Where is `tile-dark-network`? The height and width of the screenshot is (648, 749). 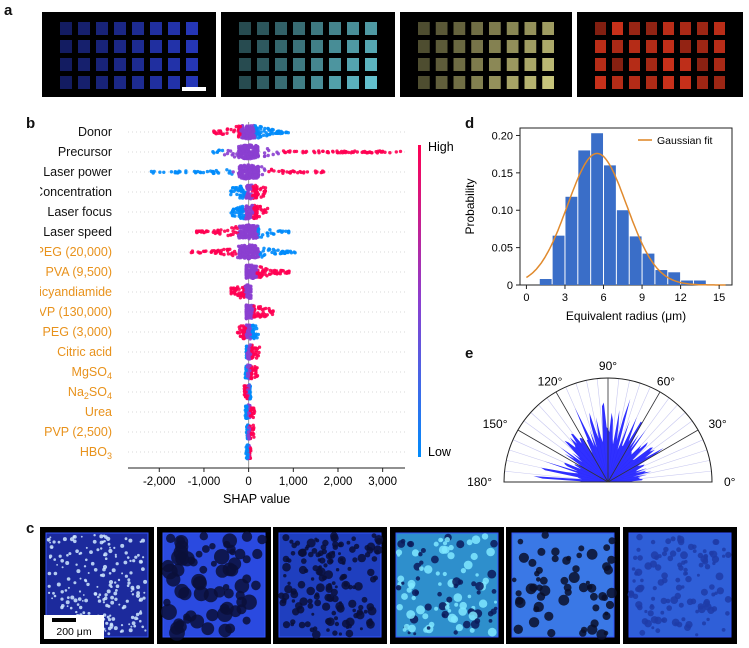
tile-dark-network is located at coordinates (213, 585).